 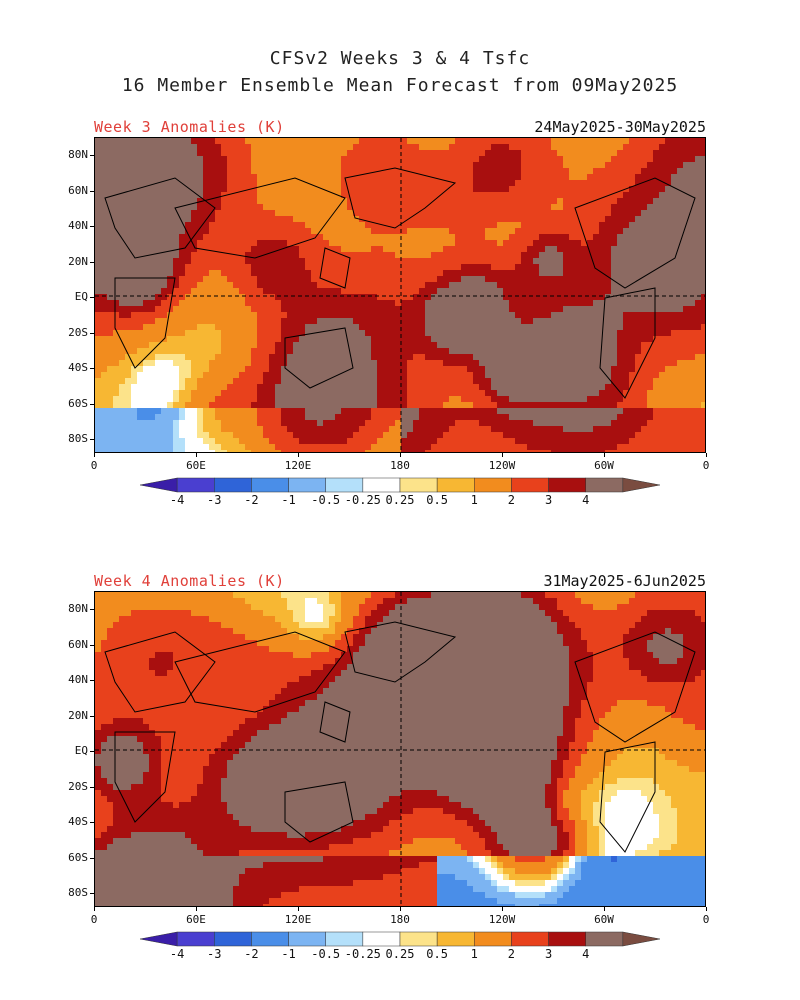 I want to click on colorbar-label: 3, so click(x=548, y=500).